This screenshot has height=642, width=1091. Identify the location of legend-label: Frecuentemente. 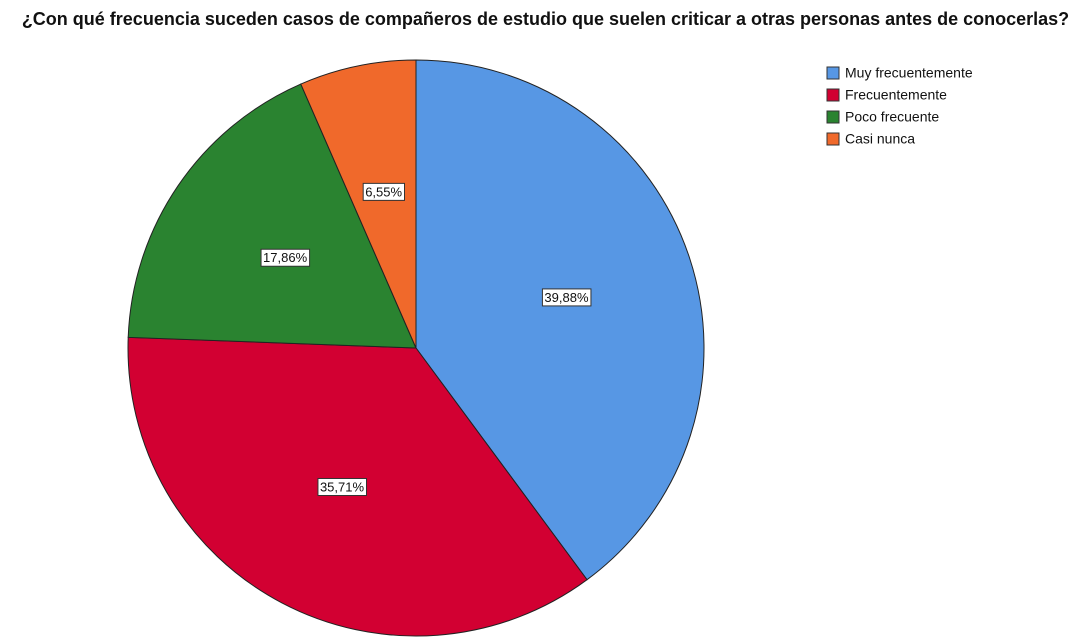
(896, 95).